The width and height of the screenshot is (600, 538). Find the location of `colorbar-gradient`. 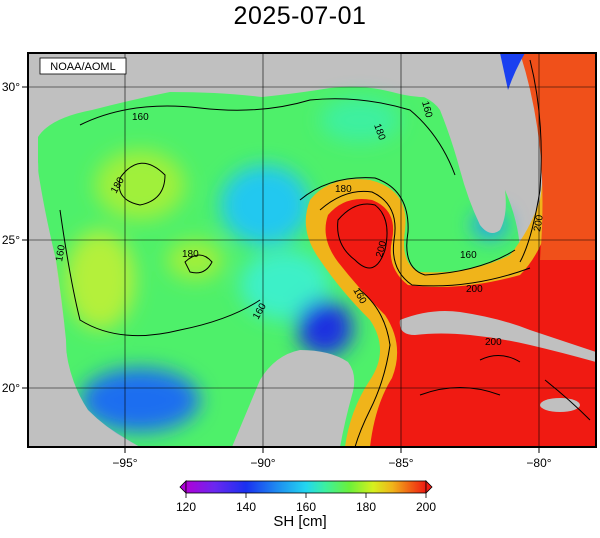

colorbar-gradient is located at coordinates (306, 487).